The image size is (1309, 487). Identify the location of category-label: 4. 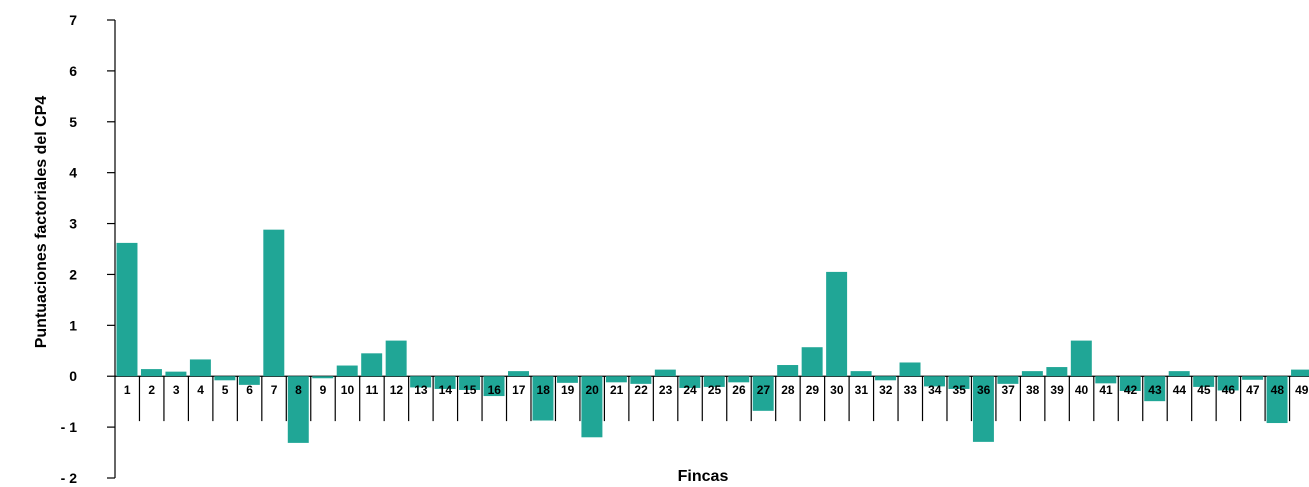
(200, 390).